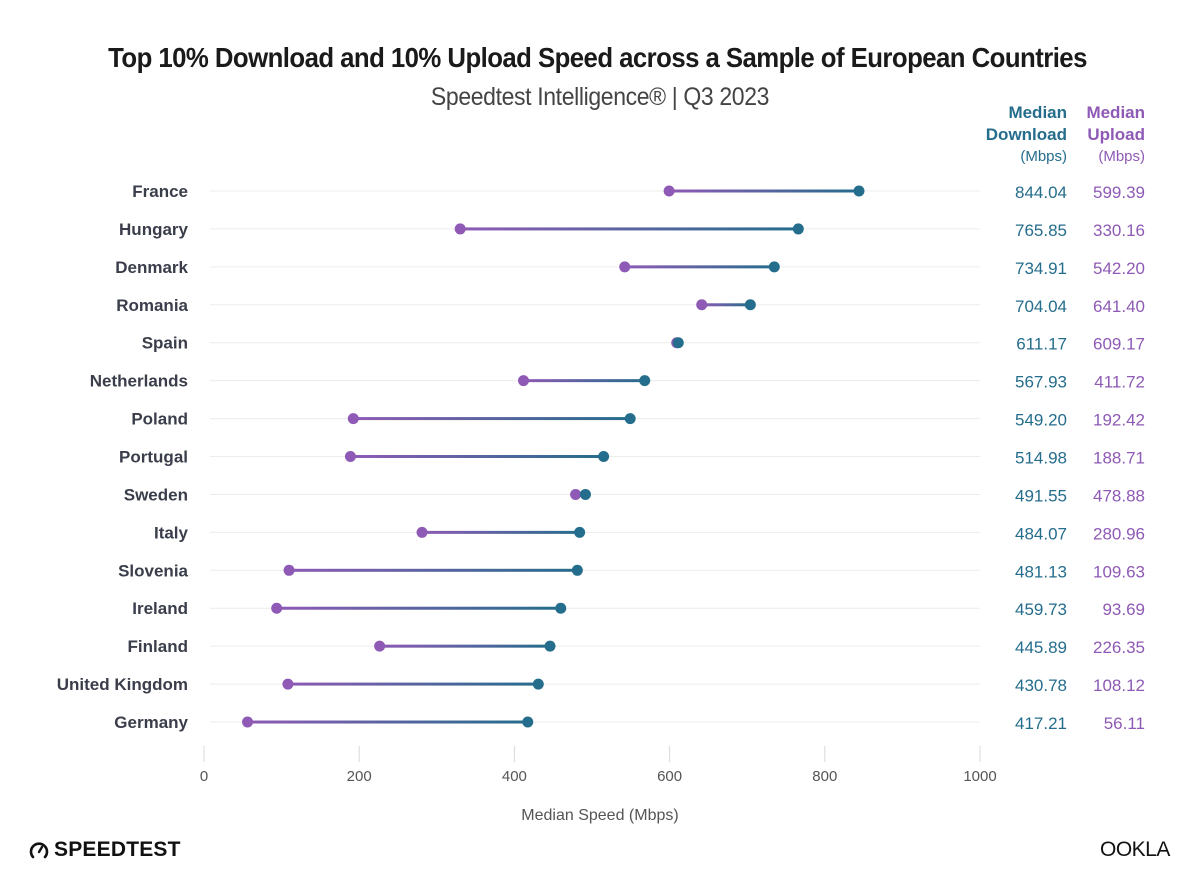 The height and width of the screenshot is (893, 1200). Describe the element at coordinates (599, 815) in the screenshot. I see `x-axis-label: Median Speed (Mbps)` at that location.